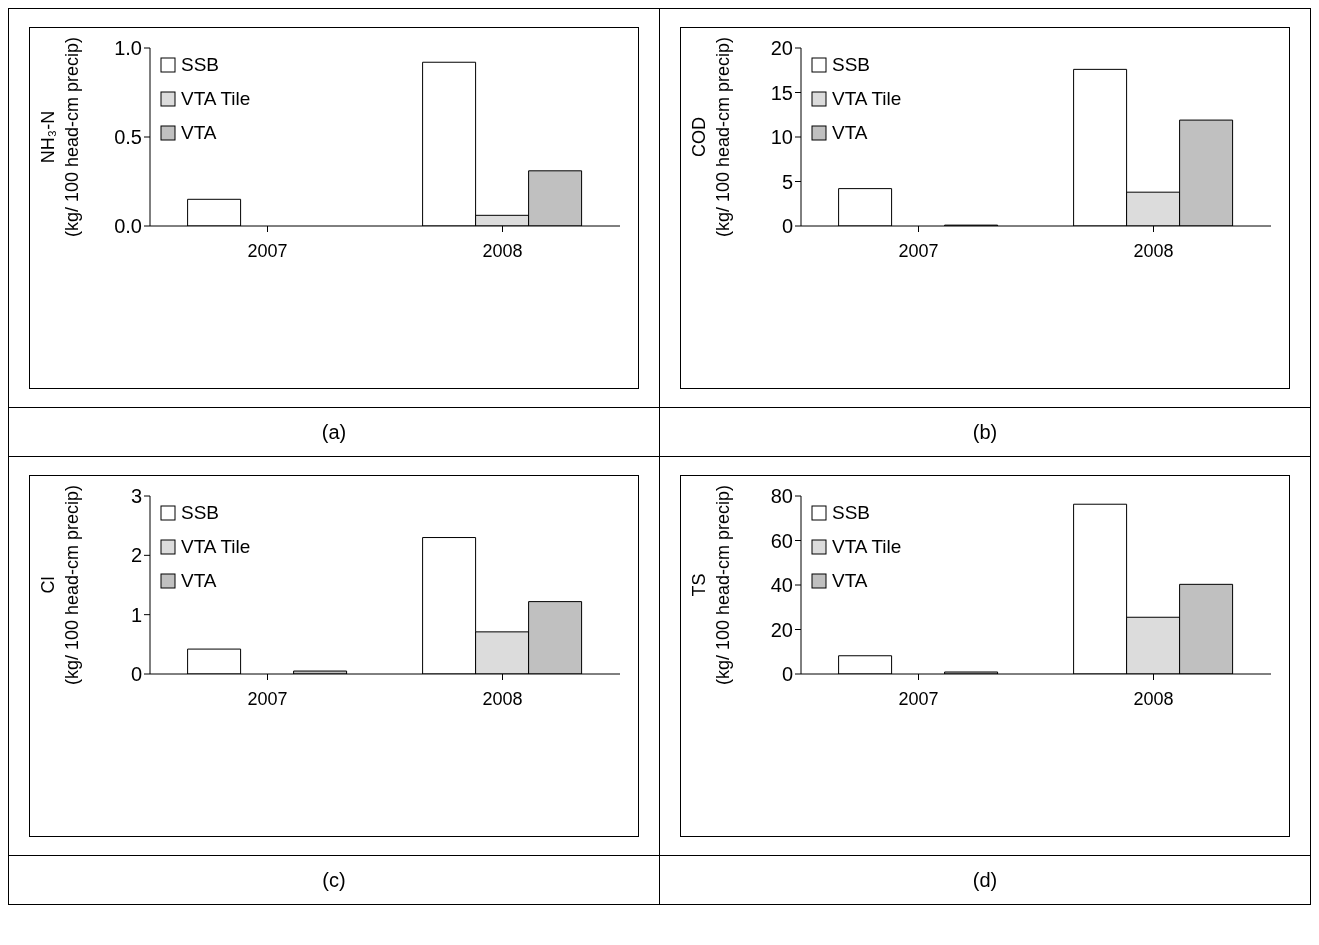 Image resolution: width=1319 pixels, height=945 pixels. I want to click on text: (b), so click(985, 431).